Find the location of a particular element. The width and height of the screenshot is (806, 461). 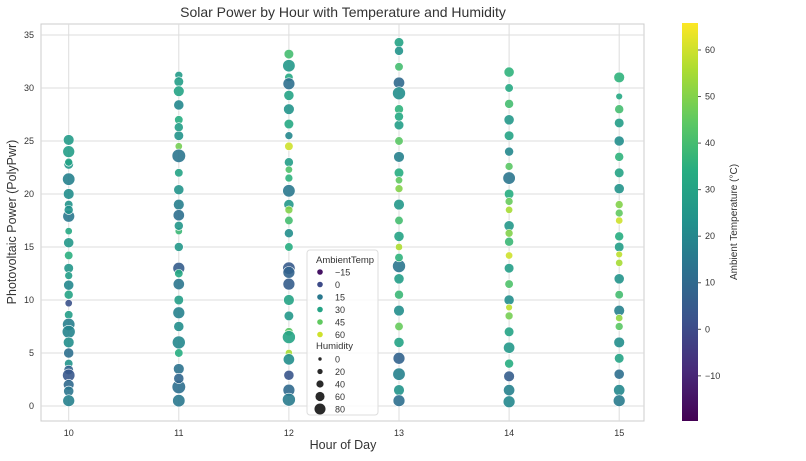

y-tick-label: 30 is located at coordinates (29, 88).